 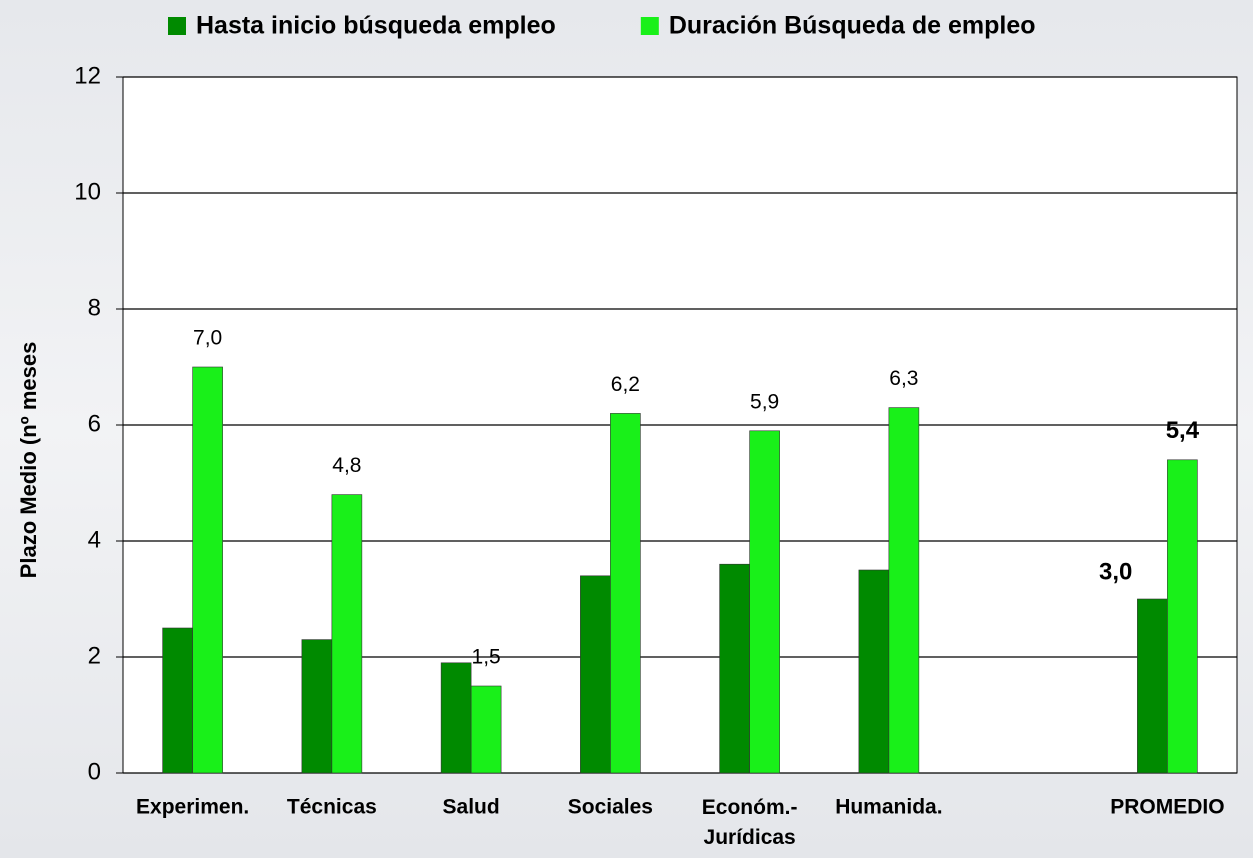 I want to click on y-tick-label: 0, so click(x=94, y=771).